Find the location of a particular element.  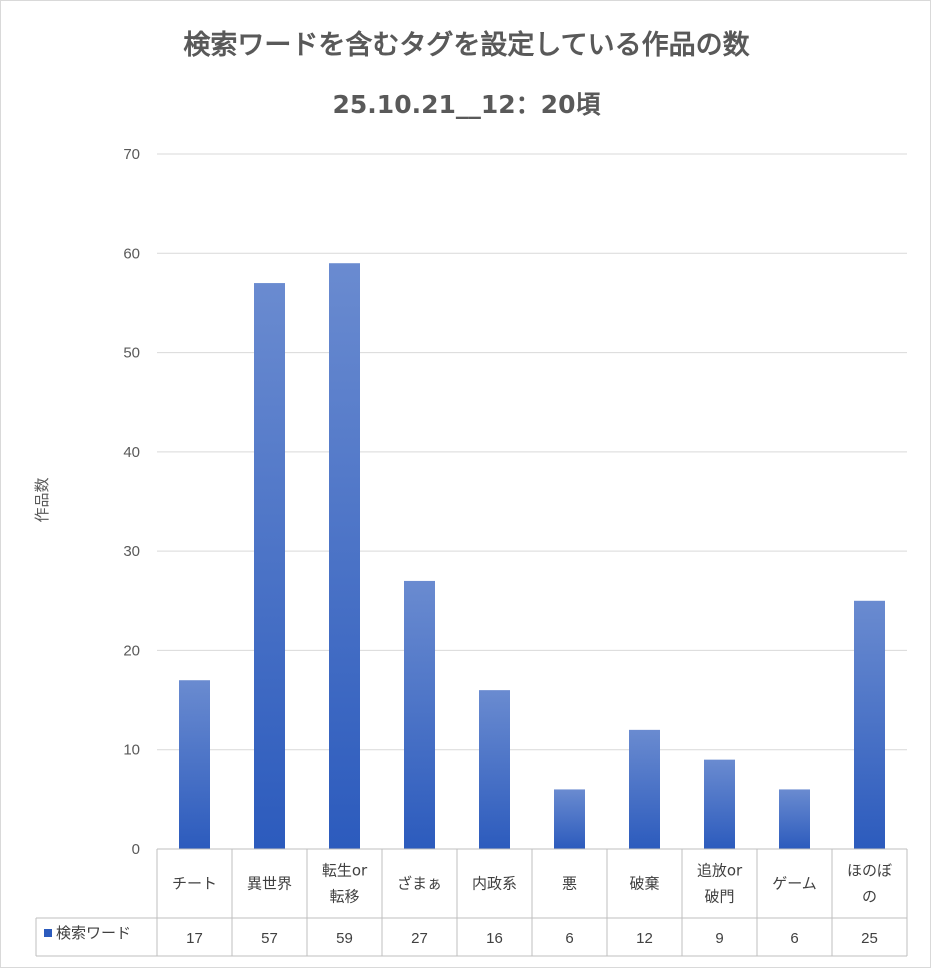

y-axis-title: 作品数 is located at coordinates (42, 499).